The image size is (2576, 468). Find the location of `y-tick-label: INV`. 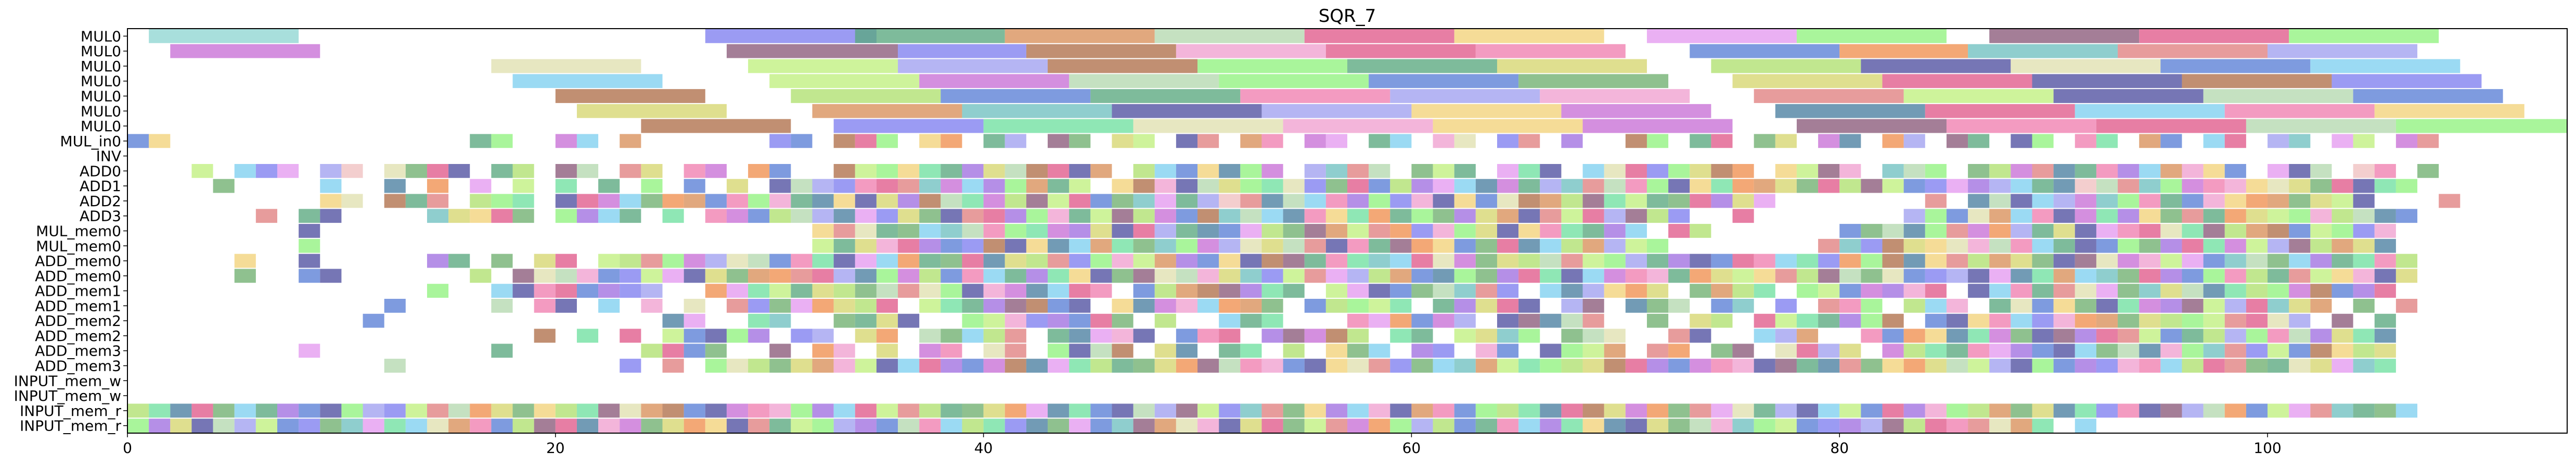

y-tick-label: INV is located at coordinates (108, 156).